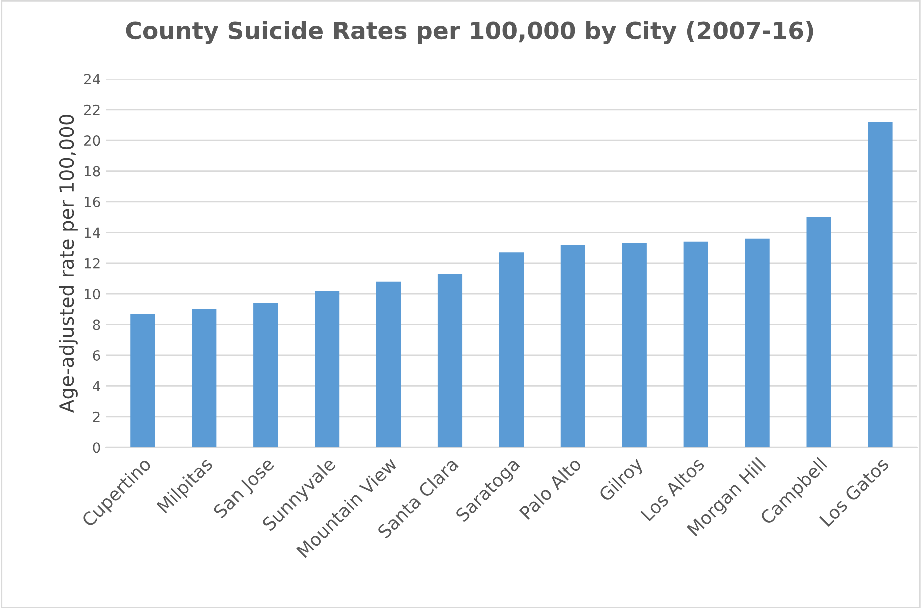  What do you see at coordinates (68, 263) in the screenshot?
I see `y-axis-title: Age-adjusted rate per 100,000` at bounding box center [68, 263].